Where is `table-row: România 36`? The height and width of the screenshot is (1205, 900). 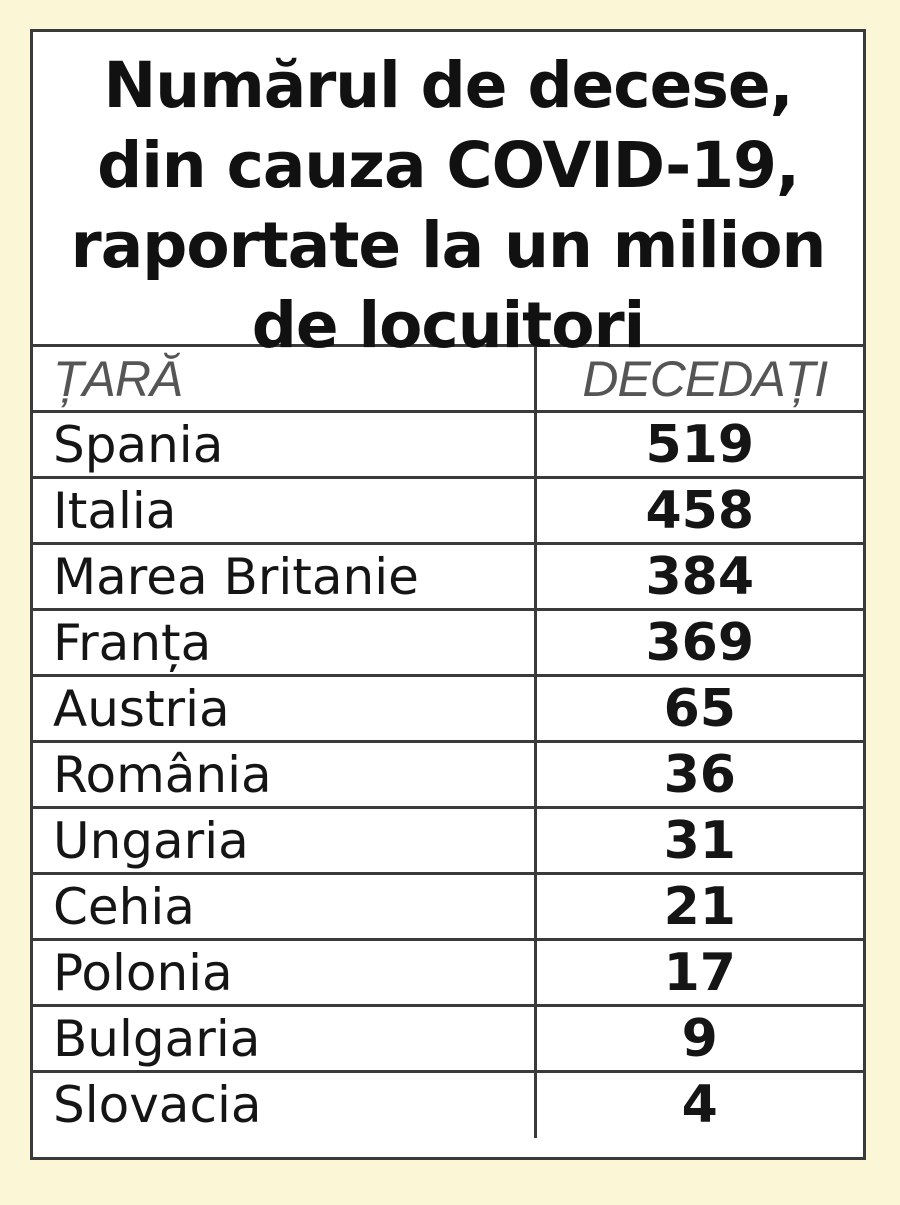
table-row: România 36 is located at coordinates (448, 774).